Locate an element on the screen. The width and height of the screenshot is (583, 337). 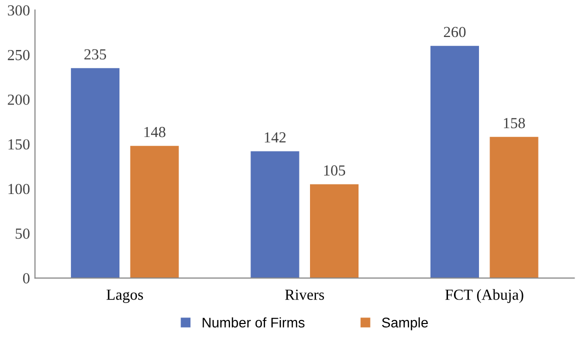
data-label: 235 is located at coordinates (95, 54).